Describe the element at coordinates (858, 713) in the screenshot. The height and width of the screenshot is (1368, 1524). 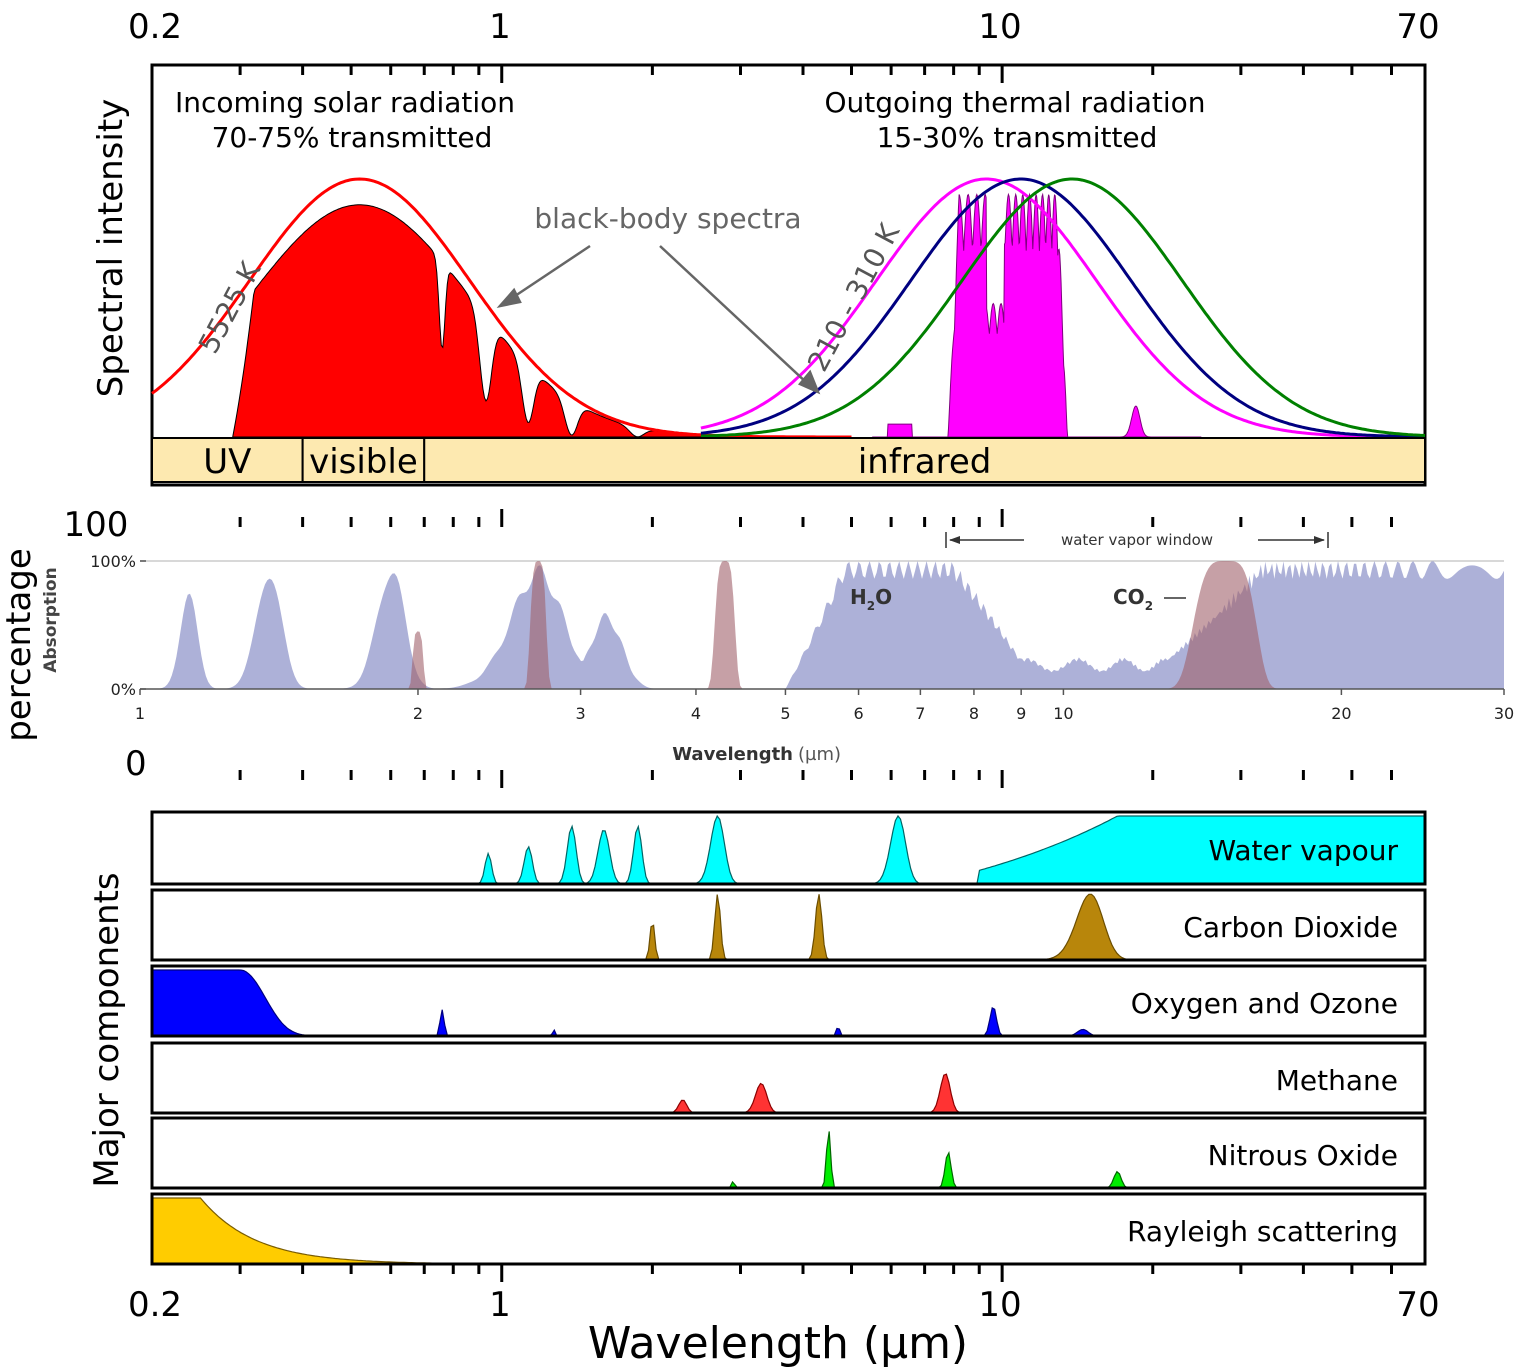
I see `absorption-tick-label: 6` at that location.